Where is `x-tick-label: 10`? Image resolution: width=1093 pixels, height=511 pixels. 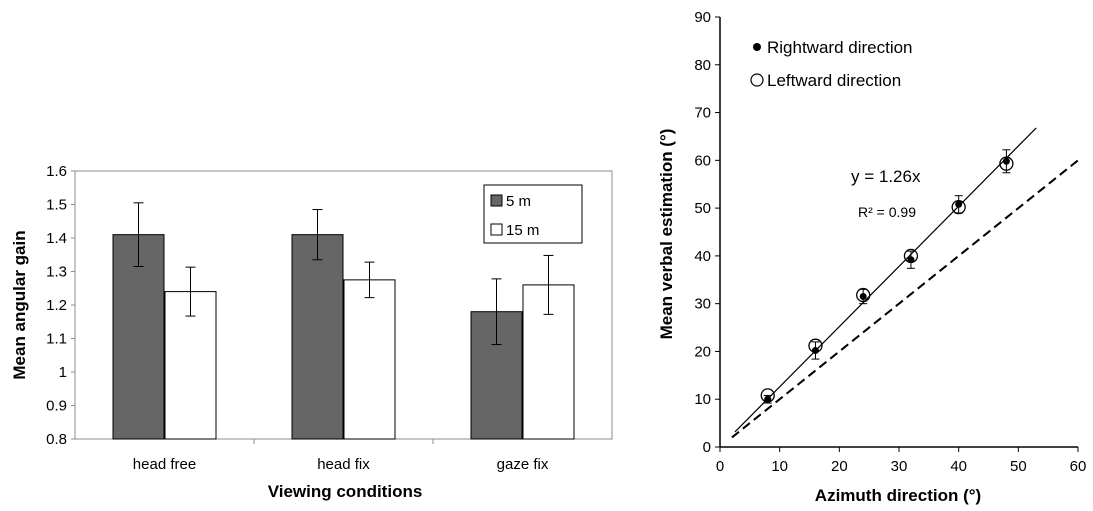
x-tick-label: 10 is located at coordinates (779, 466).